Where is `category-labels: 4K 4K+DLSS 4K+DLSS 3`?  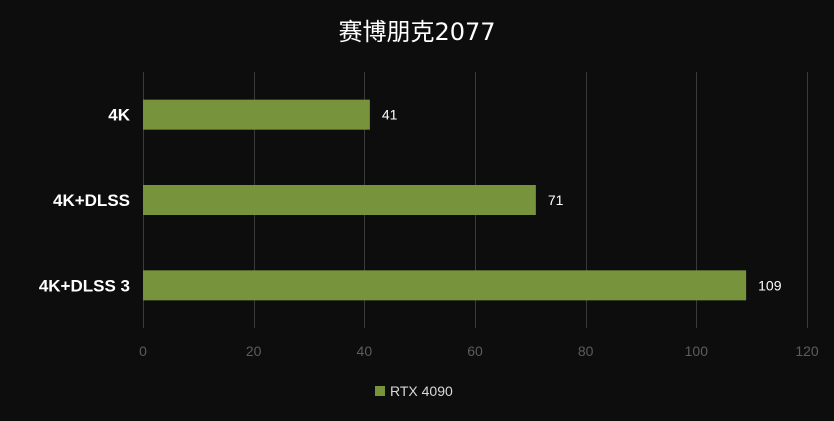
category-labels: 4K 4K+DLSS 4K+DLSS 3 is located at coordinates (85, 201).